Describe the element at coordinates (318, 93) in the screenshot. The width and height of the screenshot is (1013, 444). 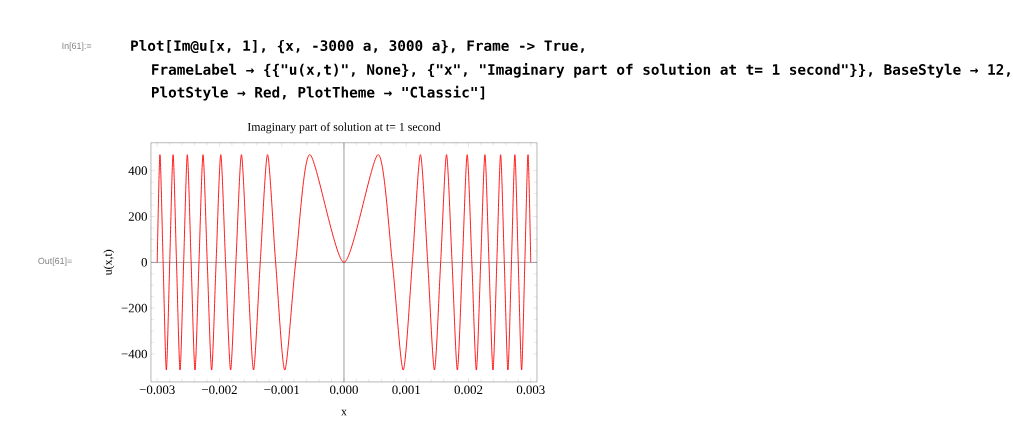
I see `text: PlotStyle → Red, PlotTheme → "Classic"]` at that location.